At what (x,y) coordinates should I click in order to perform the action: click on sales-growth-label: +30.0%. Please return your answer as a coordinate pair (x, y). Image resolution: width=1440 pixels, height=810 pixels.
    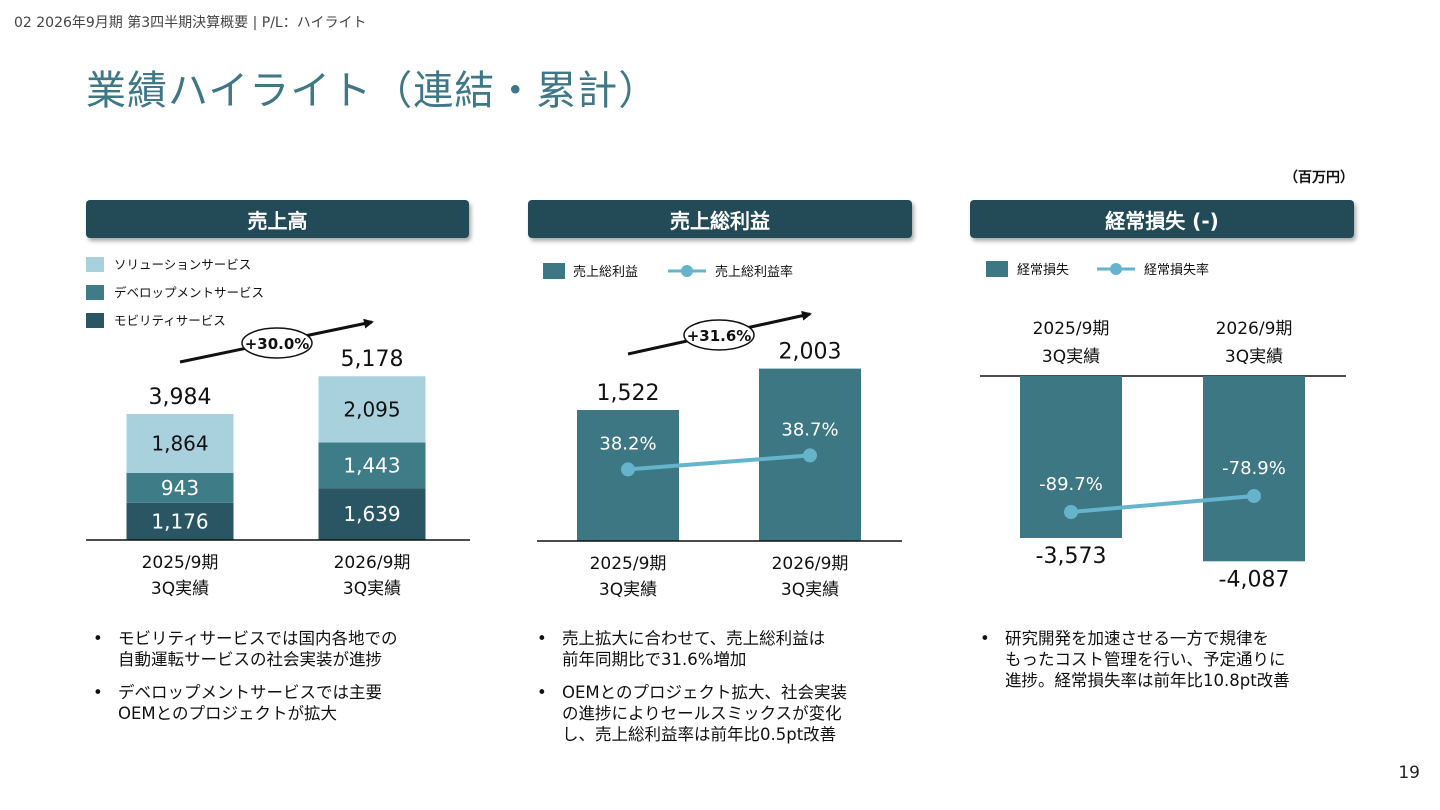
    Looking at the image, I should click on (277, 344).